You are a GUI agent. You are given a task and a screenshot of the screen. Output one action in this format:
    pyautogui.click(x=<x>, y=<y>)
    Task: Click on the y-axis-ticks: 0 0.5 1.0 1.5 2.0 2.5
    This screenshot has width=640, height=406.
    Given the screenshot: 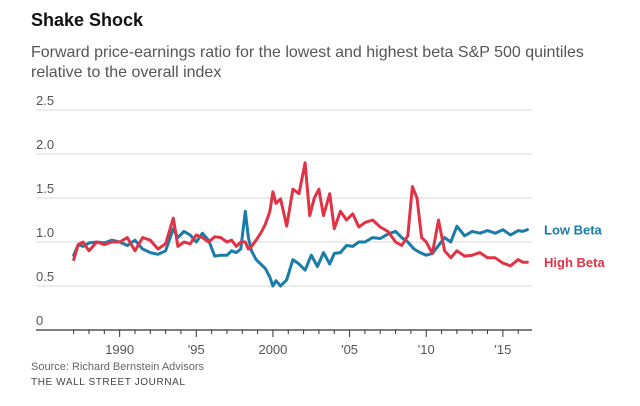 What is the action you would take?
    pyautogui.click(x=45, y=210)
    